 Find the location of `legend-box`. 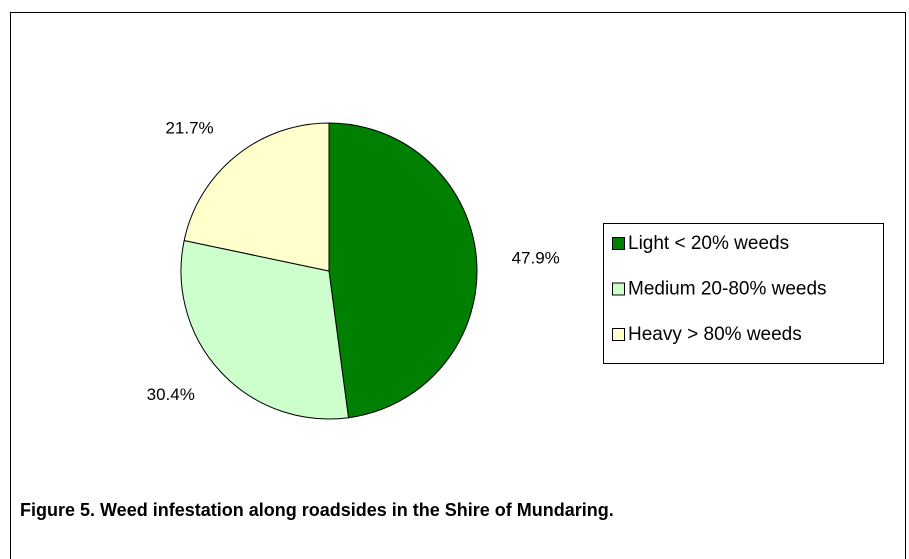

legend-box is located at coordinates (743, 293).